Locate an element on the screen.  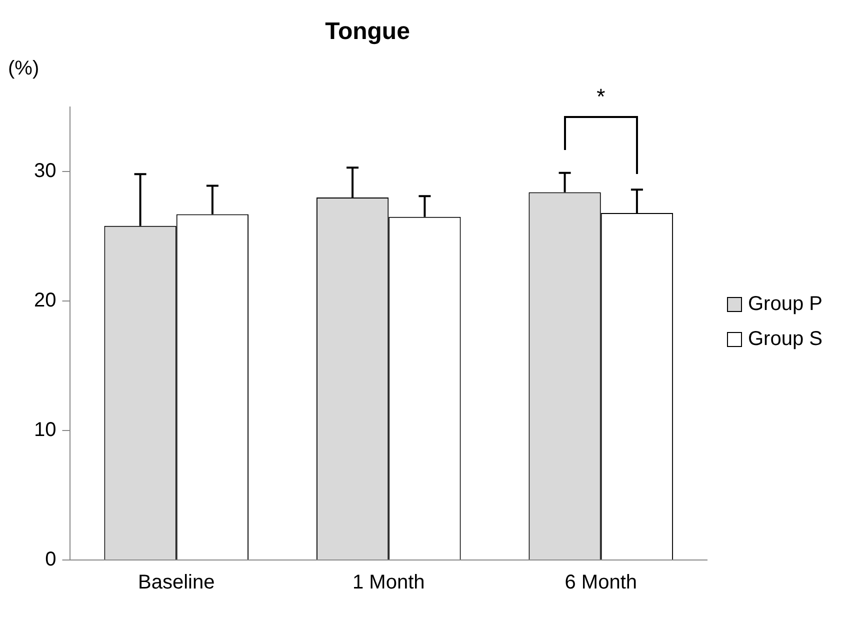
x-tick-label: 1 Month is located at coordinates (388, 583).